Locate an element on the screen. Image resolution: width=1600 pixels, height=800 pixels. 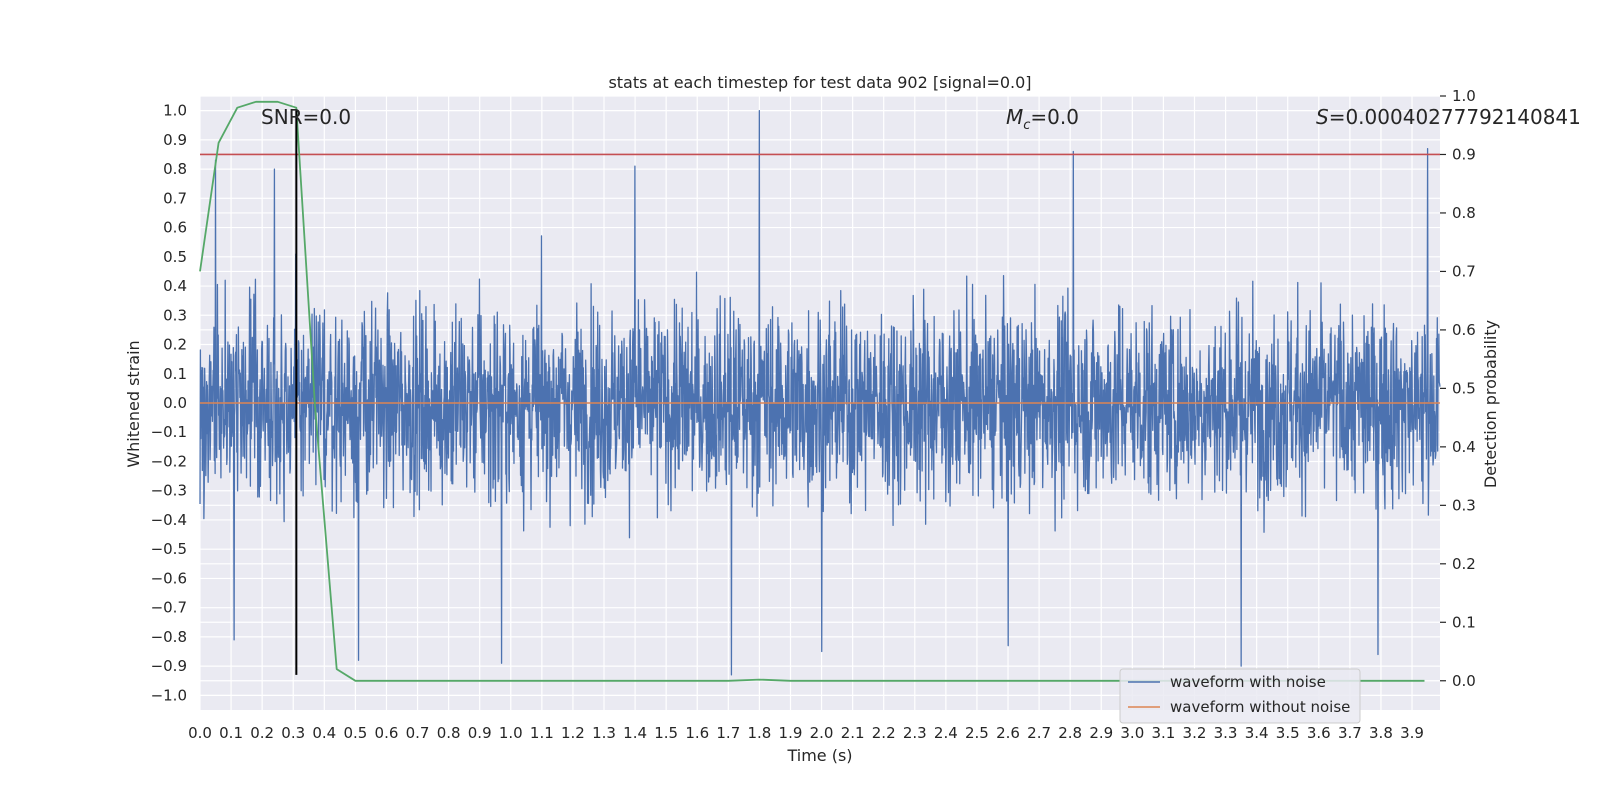
x-tick-label: 1.9 is located at coordinates (791, 733).